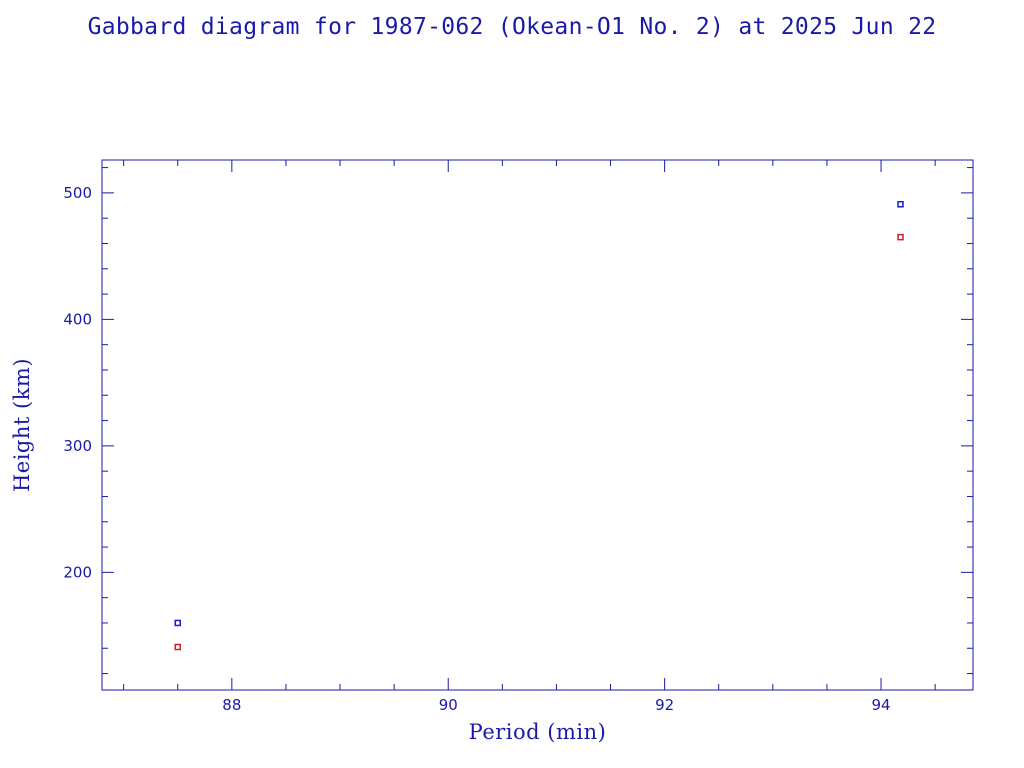 The height and width of the screenshot is (768, 1024). Describe the element at coordinates (448, 705) in the screenshot. I see `x-tick-label: 90` at that location.